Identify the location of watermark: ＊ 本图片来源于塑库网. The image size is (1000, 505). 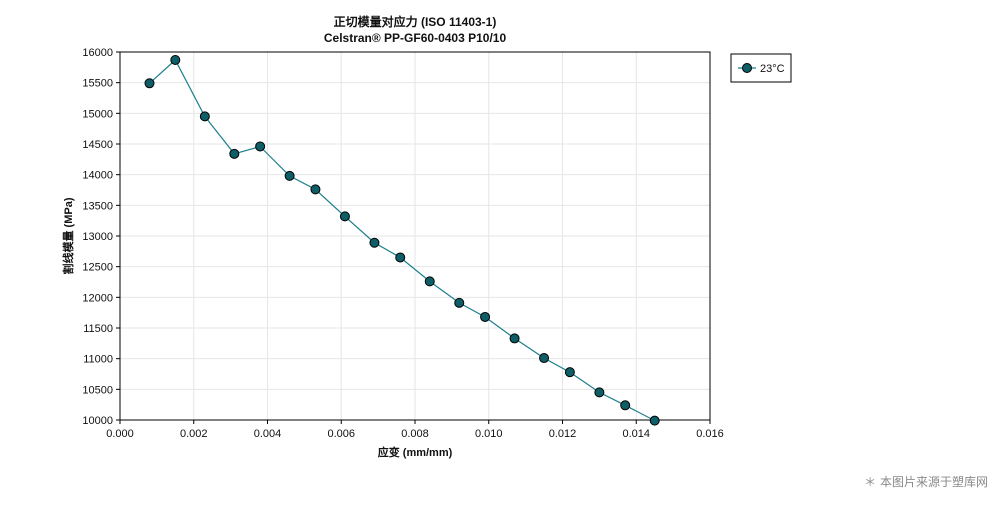
(926, 482).